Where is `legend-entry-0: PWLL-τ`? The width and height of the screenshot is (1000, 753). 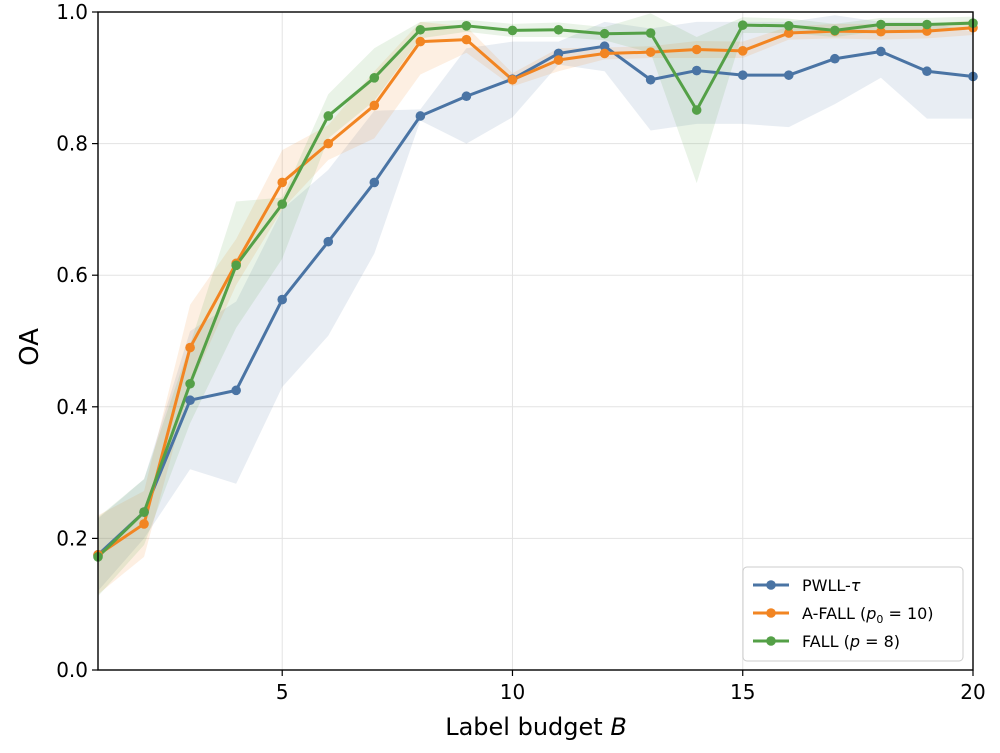
legend-entry-0: PWLL-τ is located at coordinates (831, 585).